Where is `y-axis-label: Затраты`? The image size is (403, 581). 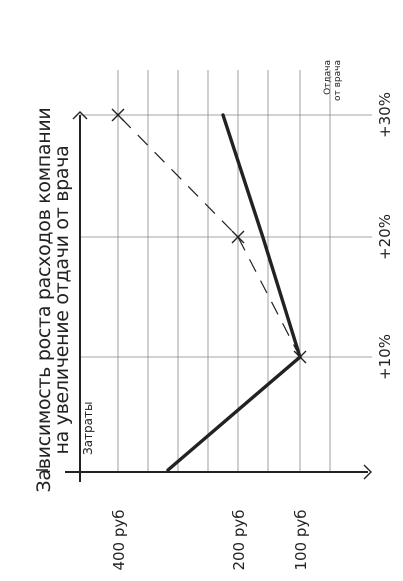 y-axis-label: Затраты is located at coordinates (88, 428).